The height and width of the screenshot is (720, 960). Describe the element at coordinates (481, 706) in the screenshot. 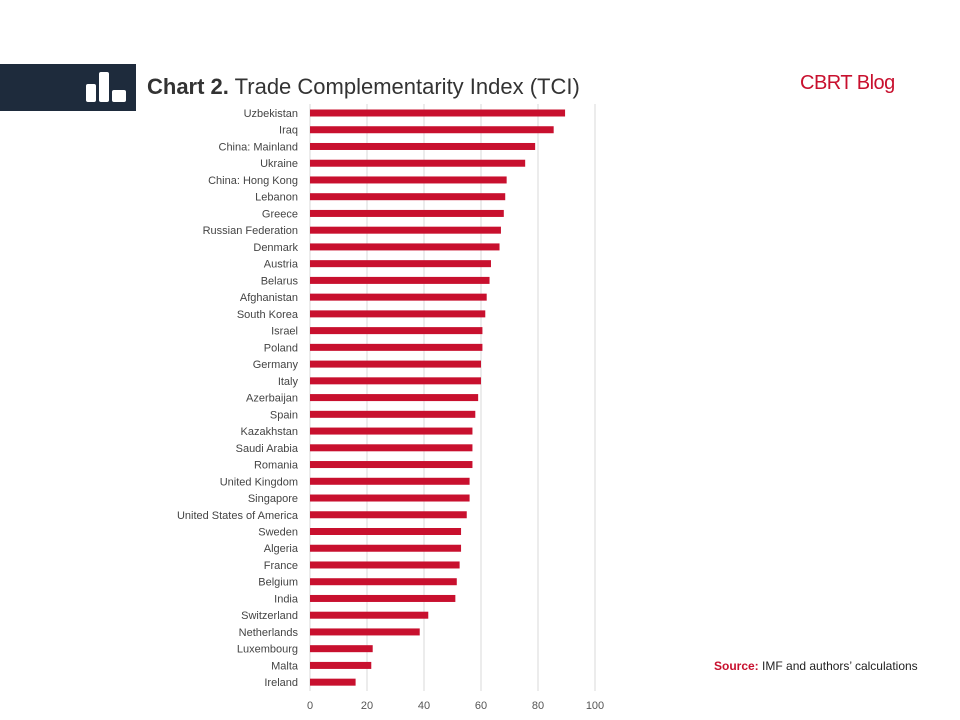

I see `x-tick-label: 60` at that location.